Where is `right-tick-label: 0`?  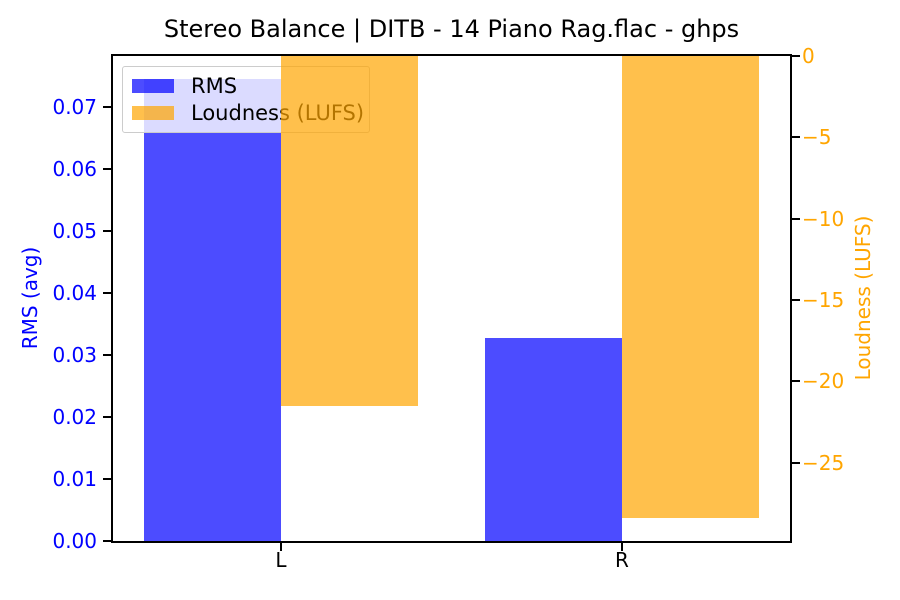 right-tick-label: 0 is located at coordinates (808, 56).